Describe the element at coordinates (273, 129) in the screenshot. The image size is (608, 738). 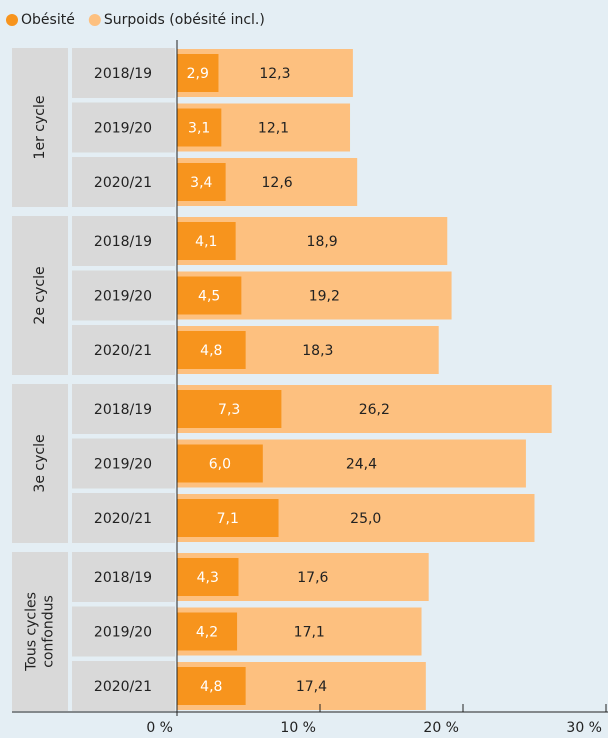
I see `value-label: 12,1` at that location.